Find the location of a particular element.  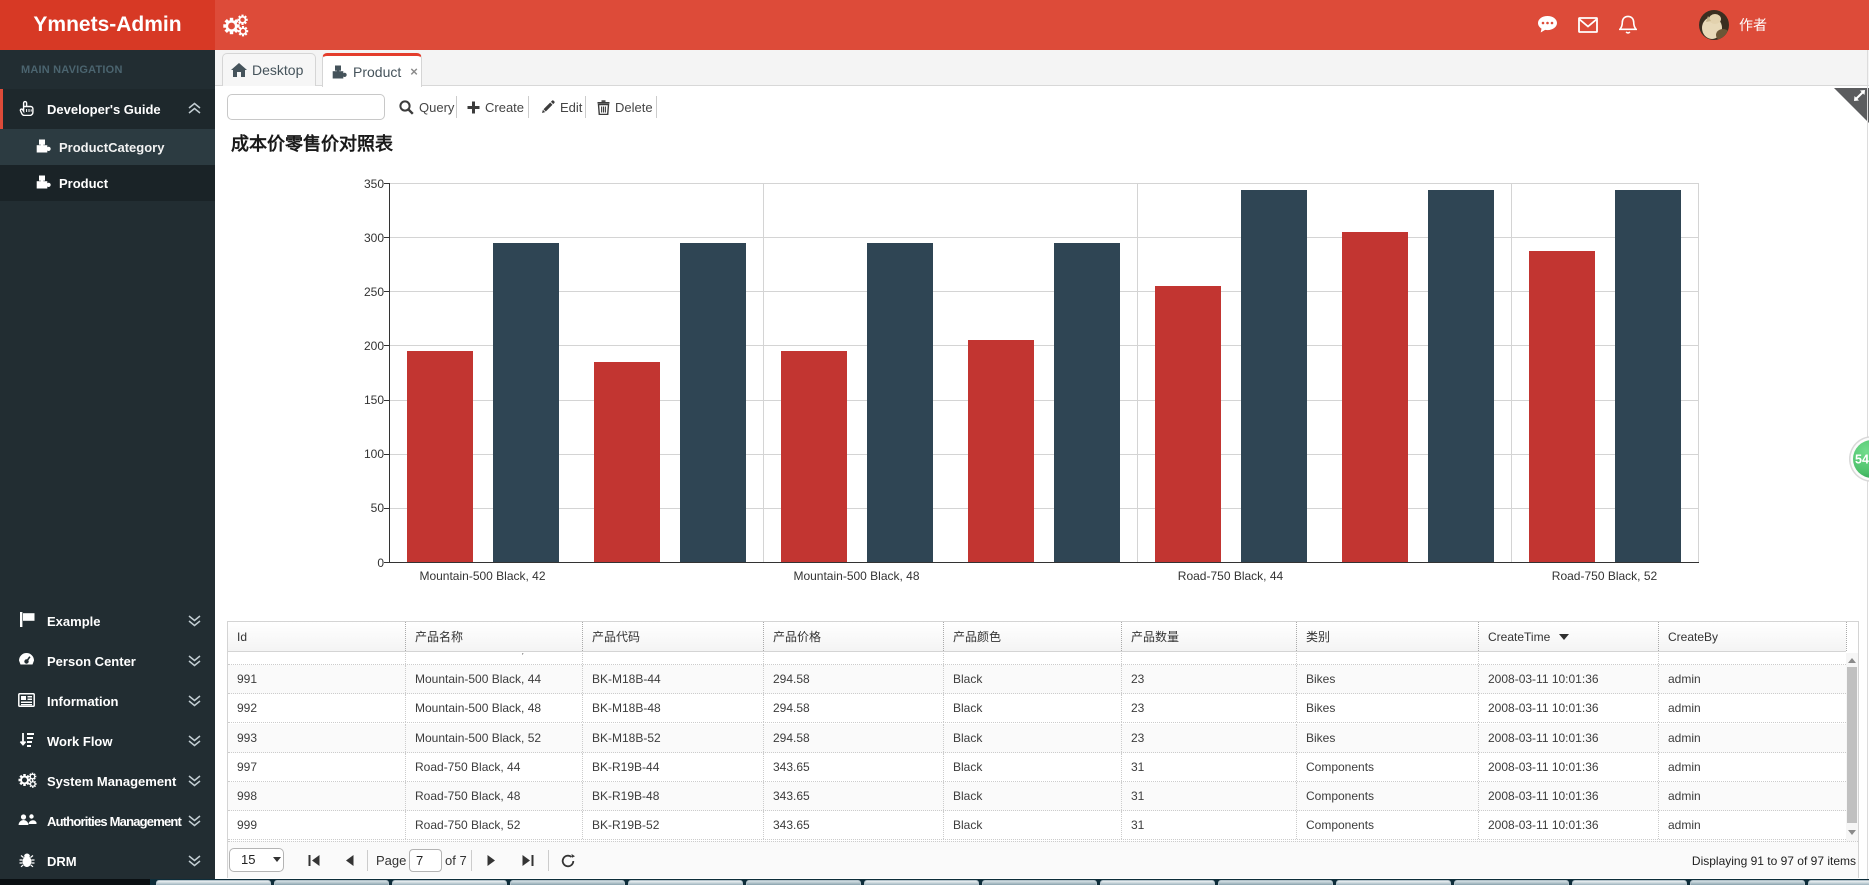

svg-text: 54 is located at coordinates (1862, 460).